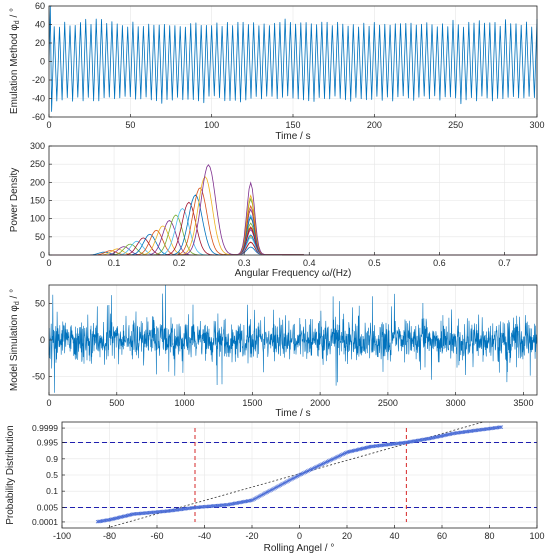 The height and width of the screenshot is (560, 550). Describe the element at coordinates (299, 536) in the screenshot. I see `p4-xtick-label: 0` at that location.